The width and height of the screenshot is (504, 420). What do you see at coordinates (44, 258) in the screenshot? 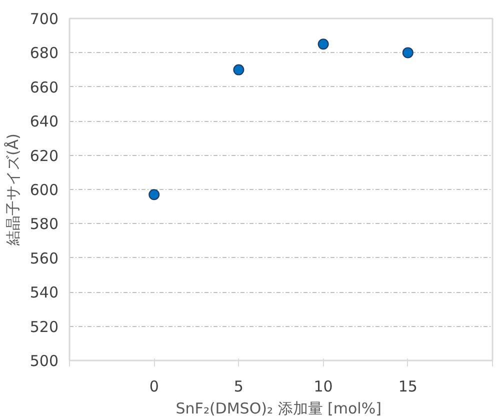
I see `y-tick-label: 560` at bounding box center [44, 258].